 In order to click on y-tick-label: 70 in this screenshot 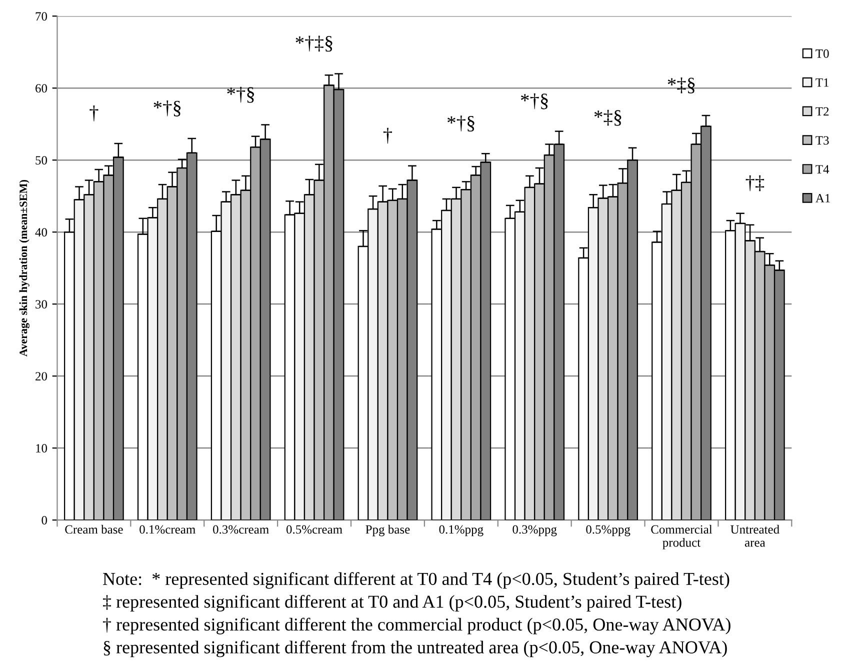, I will do `click(42, 16)`.